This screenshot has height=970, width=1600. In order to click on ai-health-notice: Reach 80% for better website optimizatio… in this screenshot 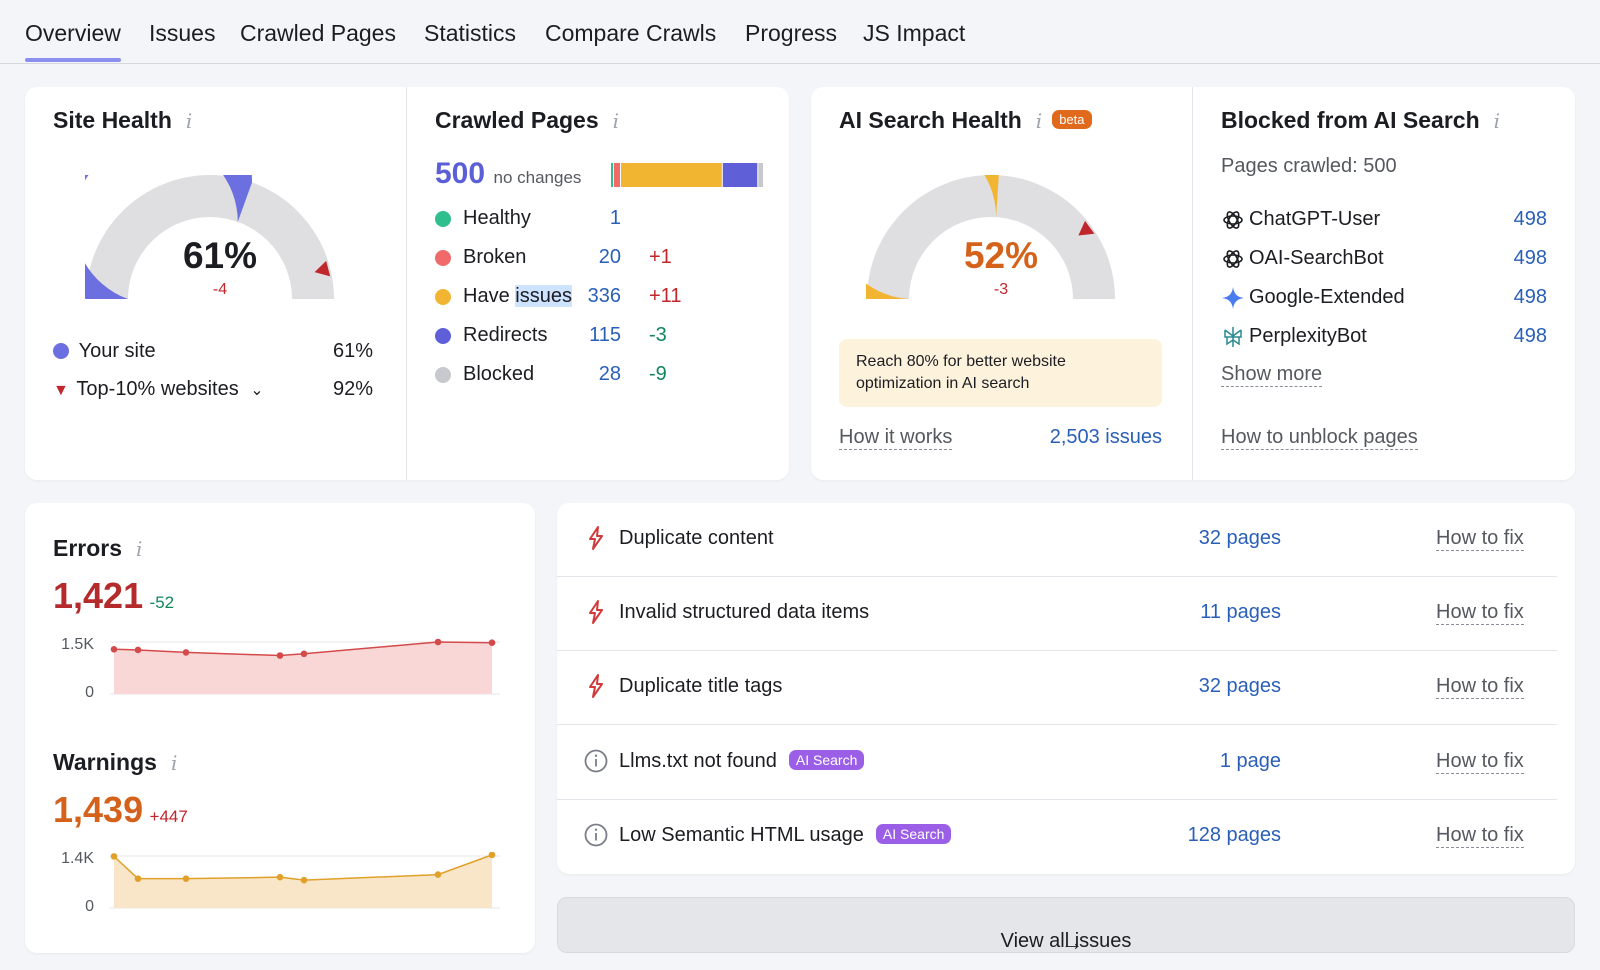, I will do `click(1000, 373)`.